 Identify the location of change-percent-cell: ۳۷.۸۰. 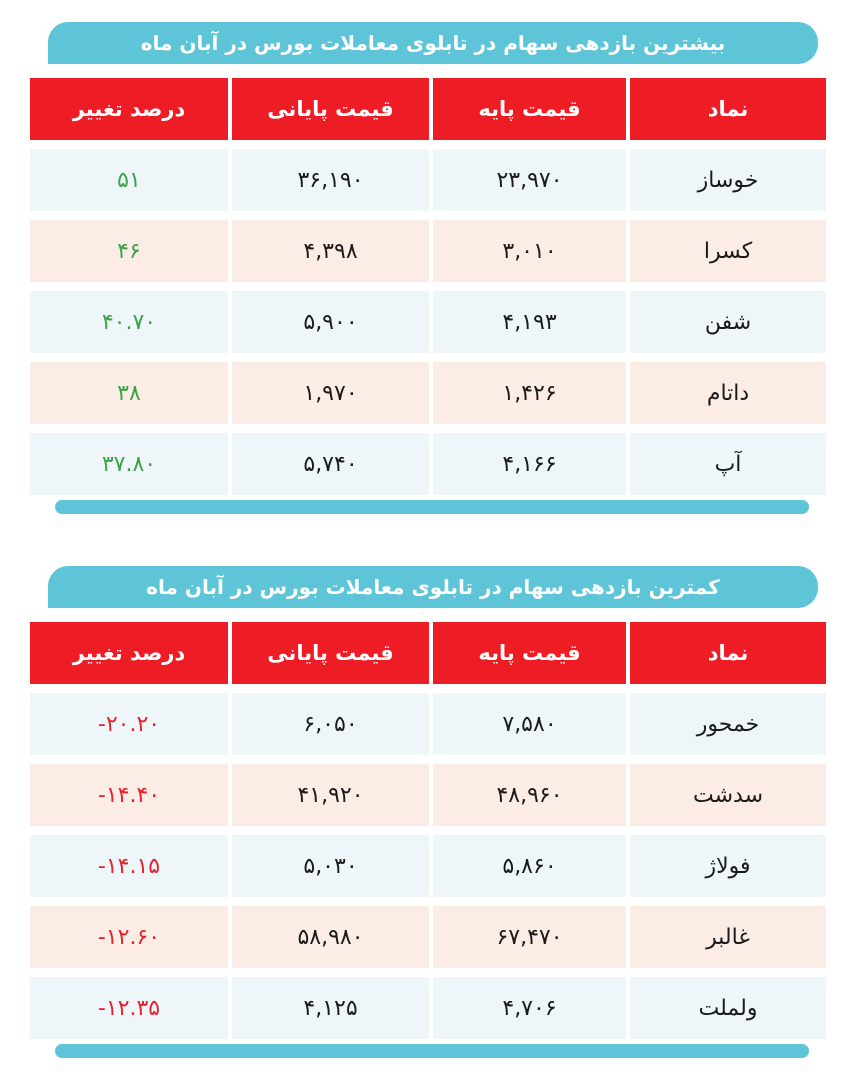
(129, 464).